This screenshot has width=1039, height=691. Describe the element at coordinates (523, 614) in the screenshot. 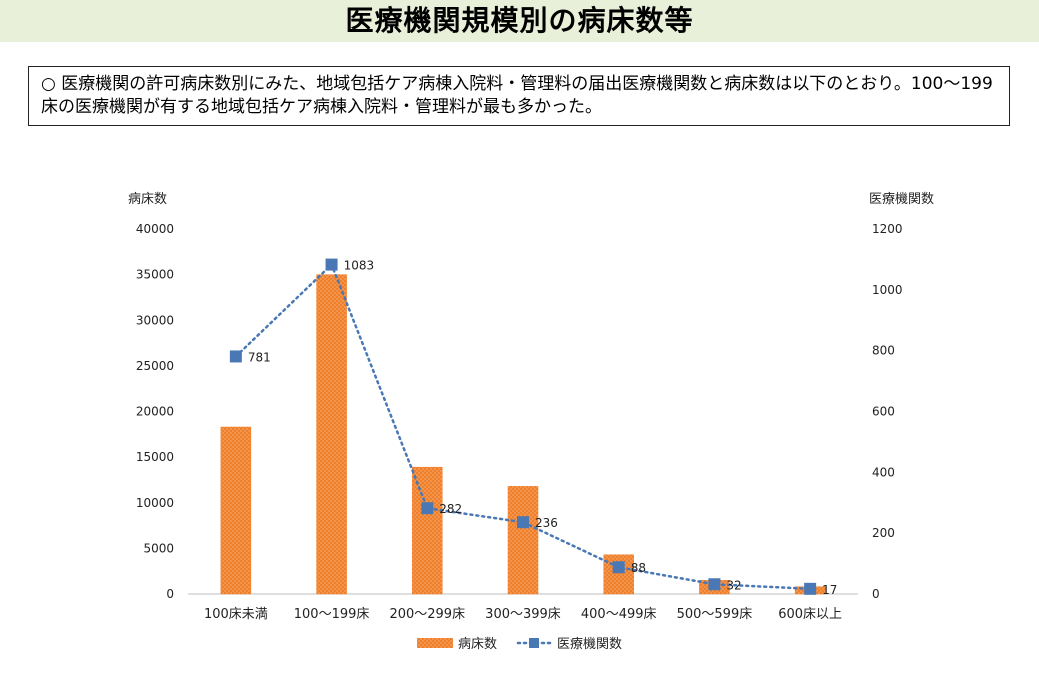

I see `x-tick-label: 300～399床` at that location.